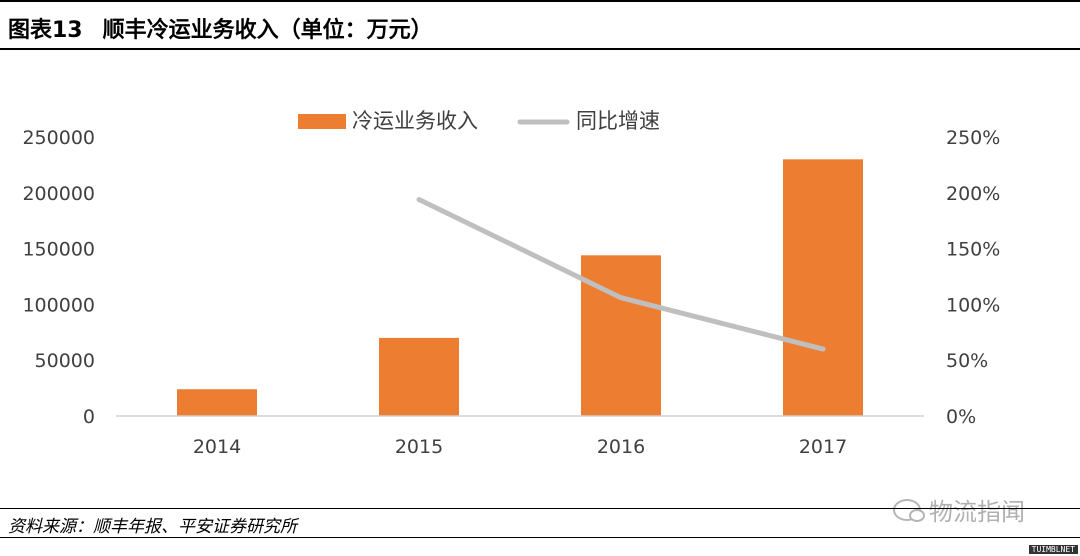 The image size is (1080, 556). I want to click on legend-label-line: 同比增速, so click(618, 121).